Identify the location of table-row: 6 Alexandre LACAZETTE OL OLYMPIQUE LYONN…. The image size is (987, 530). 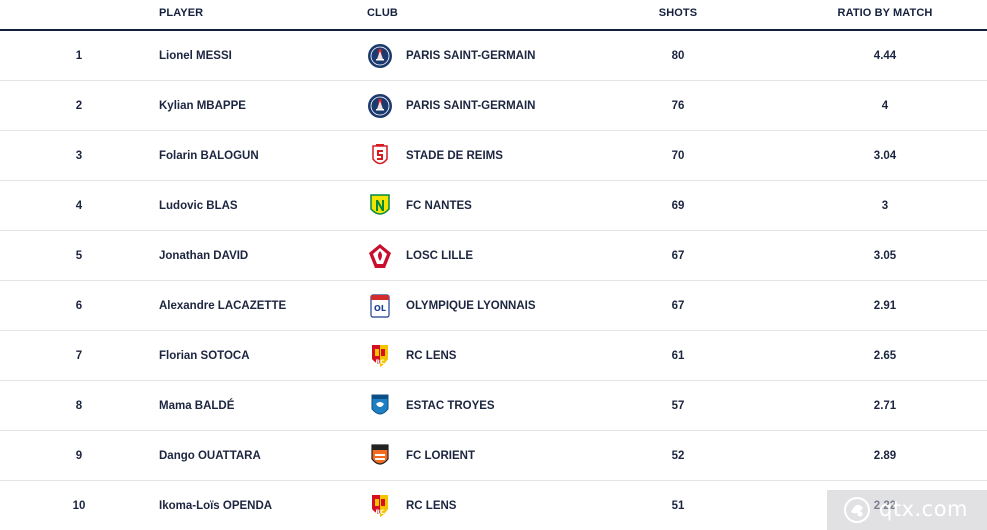
(493, 306).